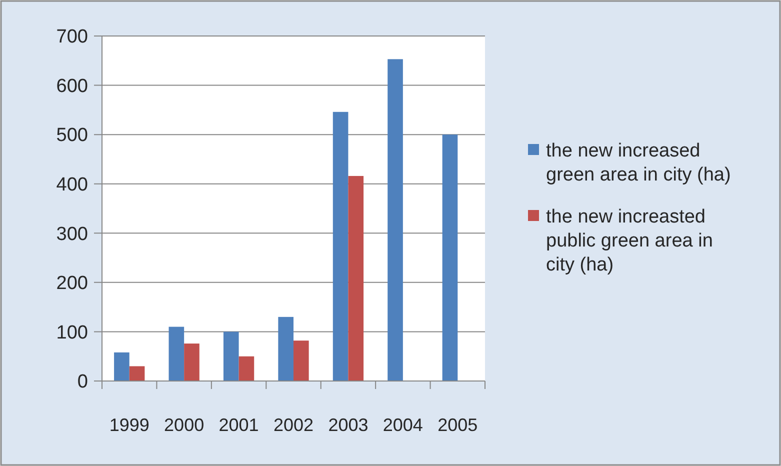 The width and height of the screenshot is (781, 466). I want to click on legend-label: the new increasted public green area in city (ha), so click(629, 241).